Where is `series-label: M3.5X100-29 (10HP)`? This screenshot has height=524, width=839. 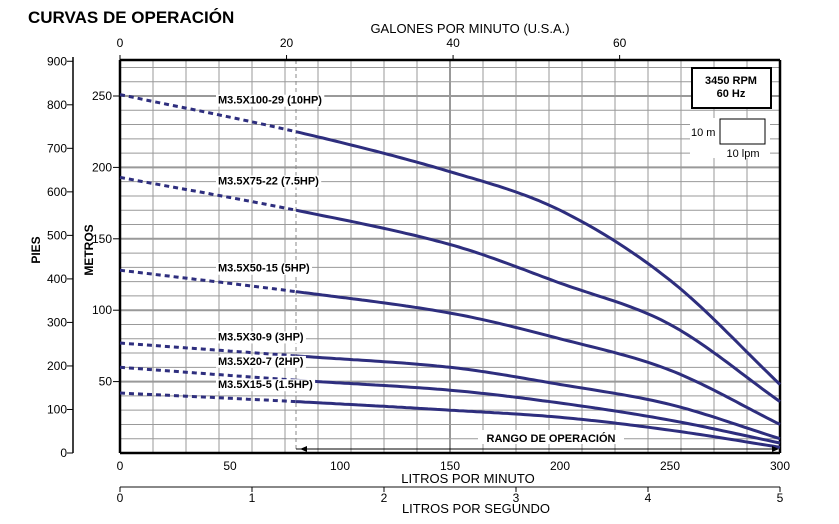
series-label: M3.5X100-29 (10HP) is located at coordinates (270, 101).